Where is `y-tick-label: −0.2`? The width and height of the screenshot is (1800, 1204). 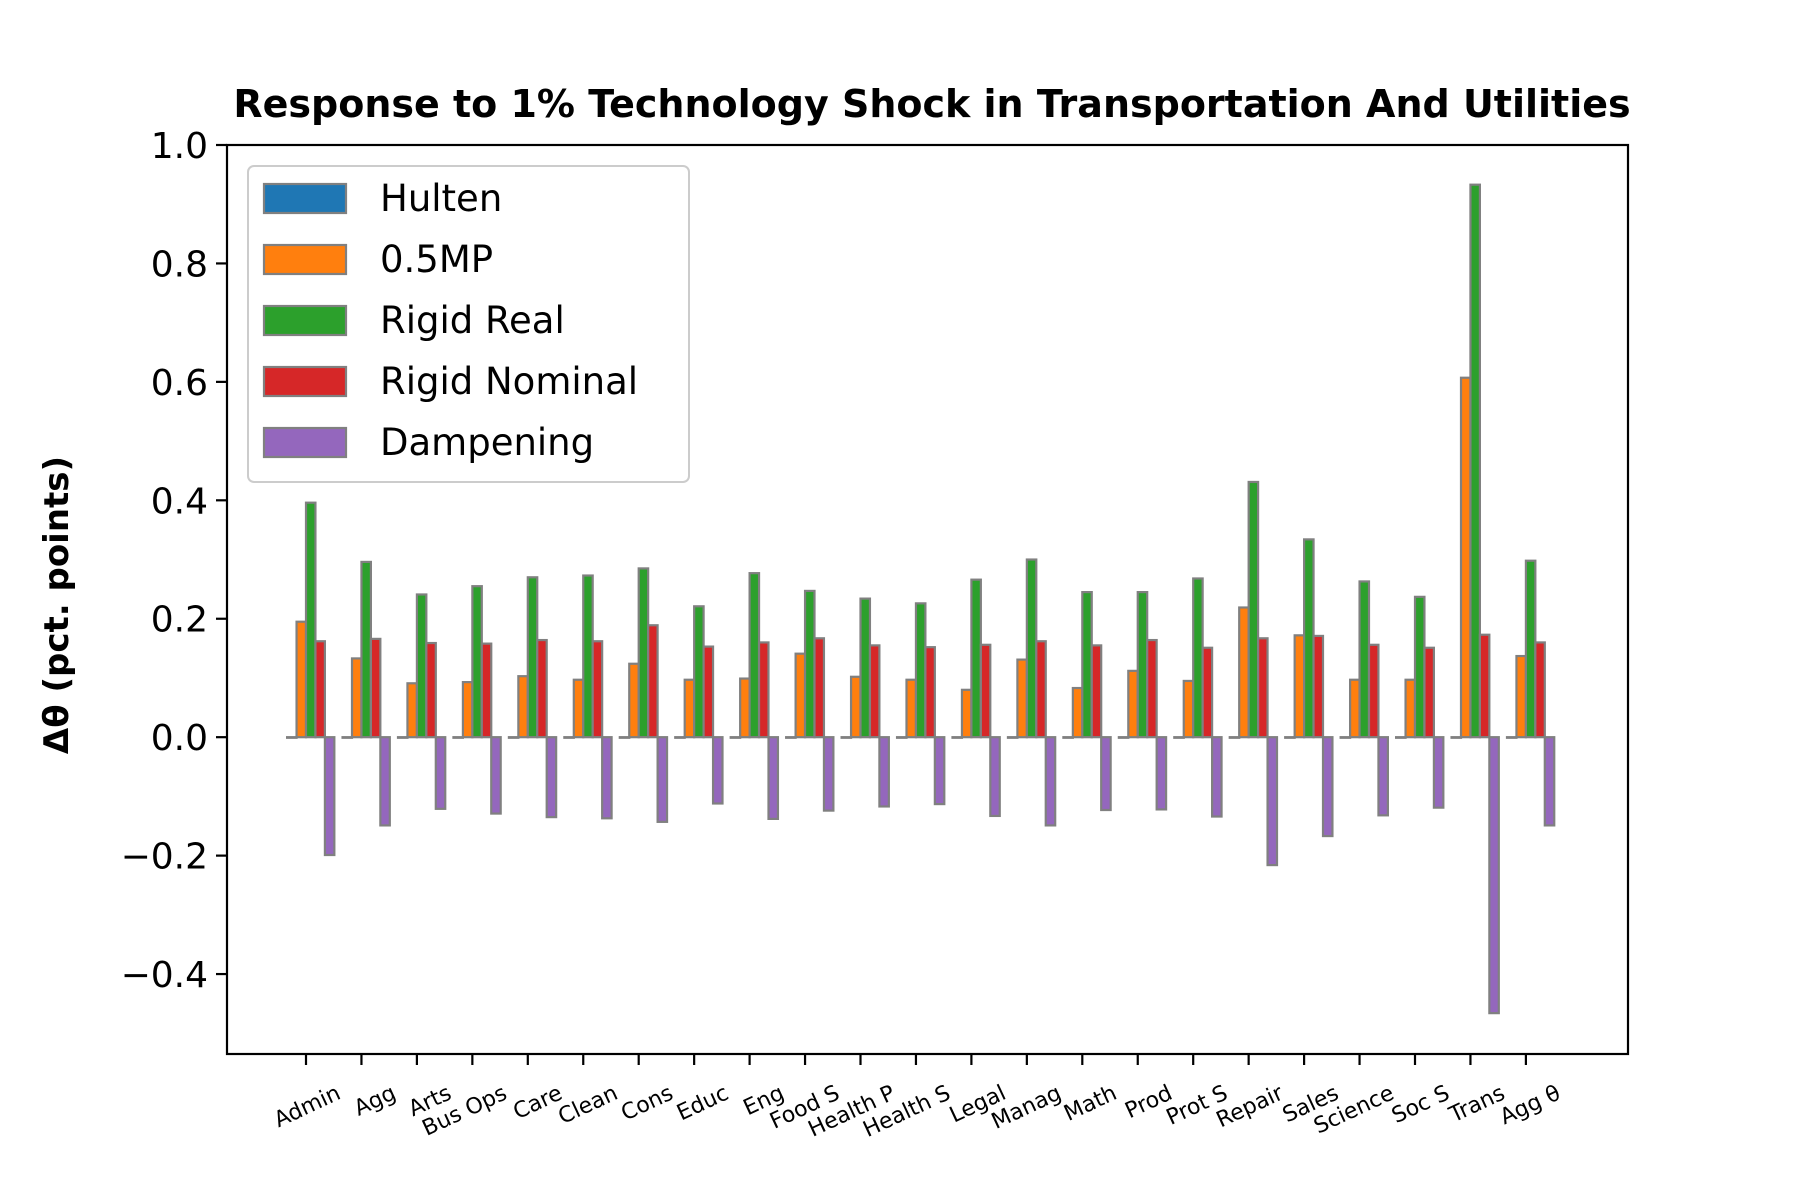 y-tick-label: −0.2 is located at coordinates (164, 857).